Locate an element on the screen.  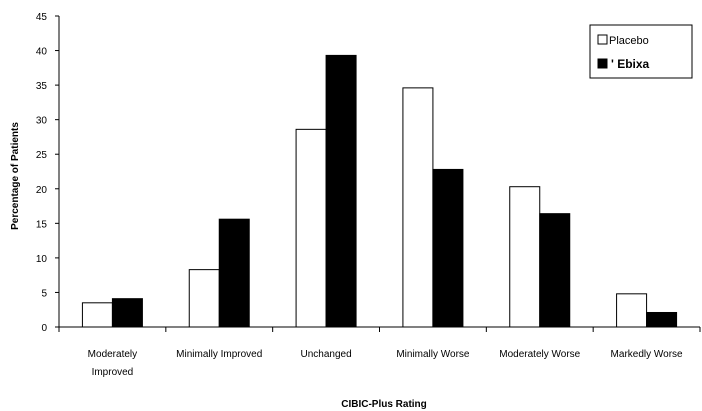
x-category-label: Minimally Improved is located at coordinates (219, 354).